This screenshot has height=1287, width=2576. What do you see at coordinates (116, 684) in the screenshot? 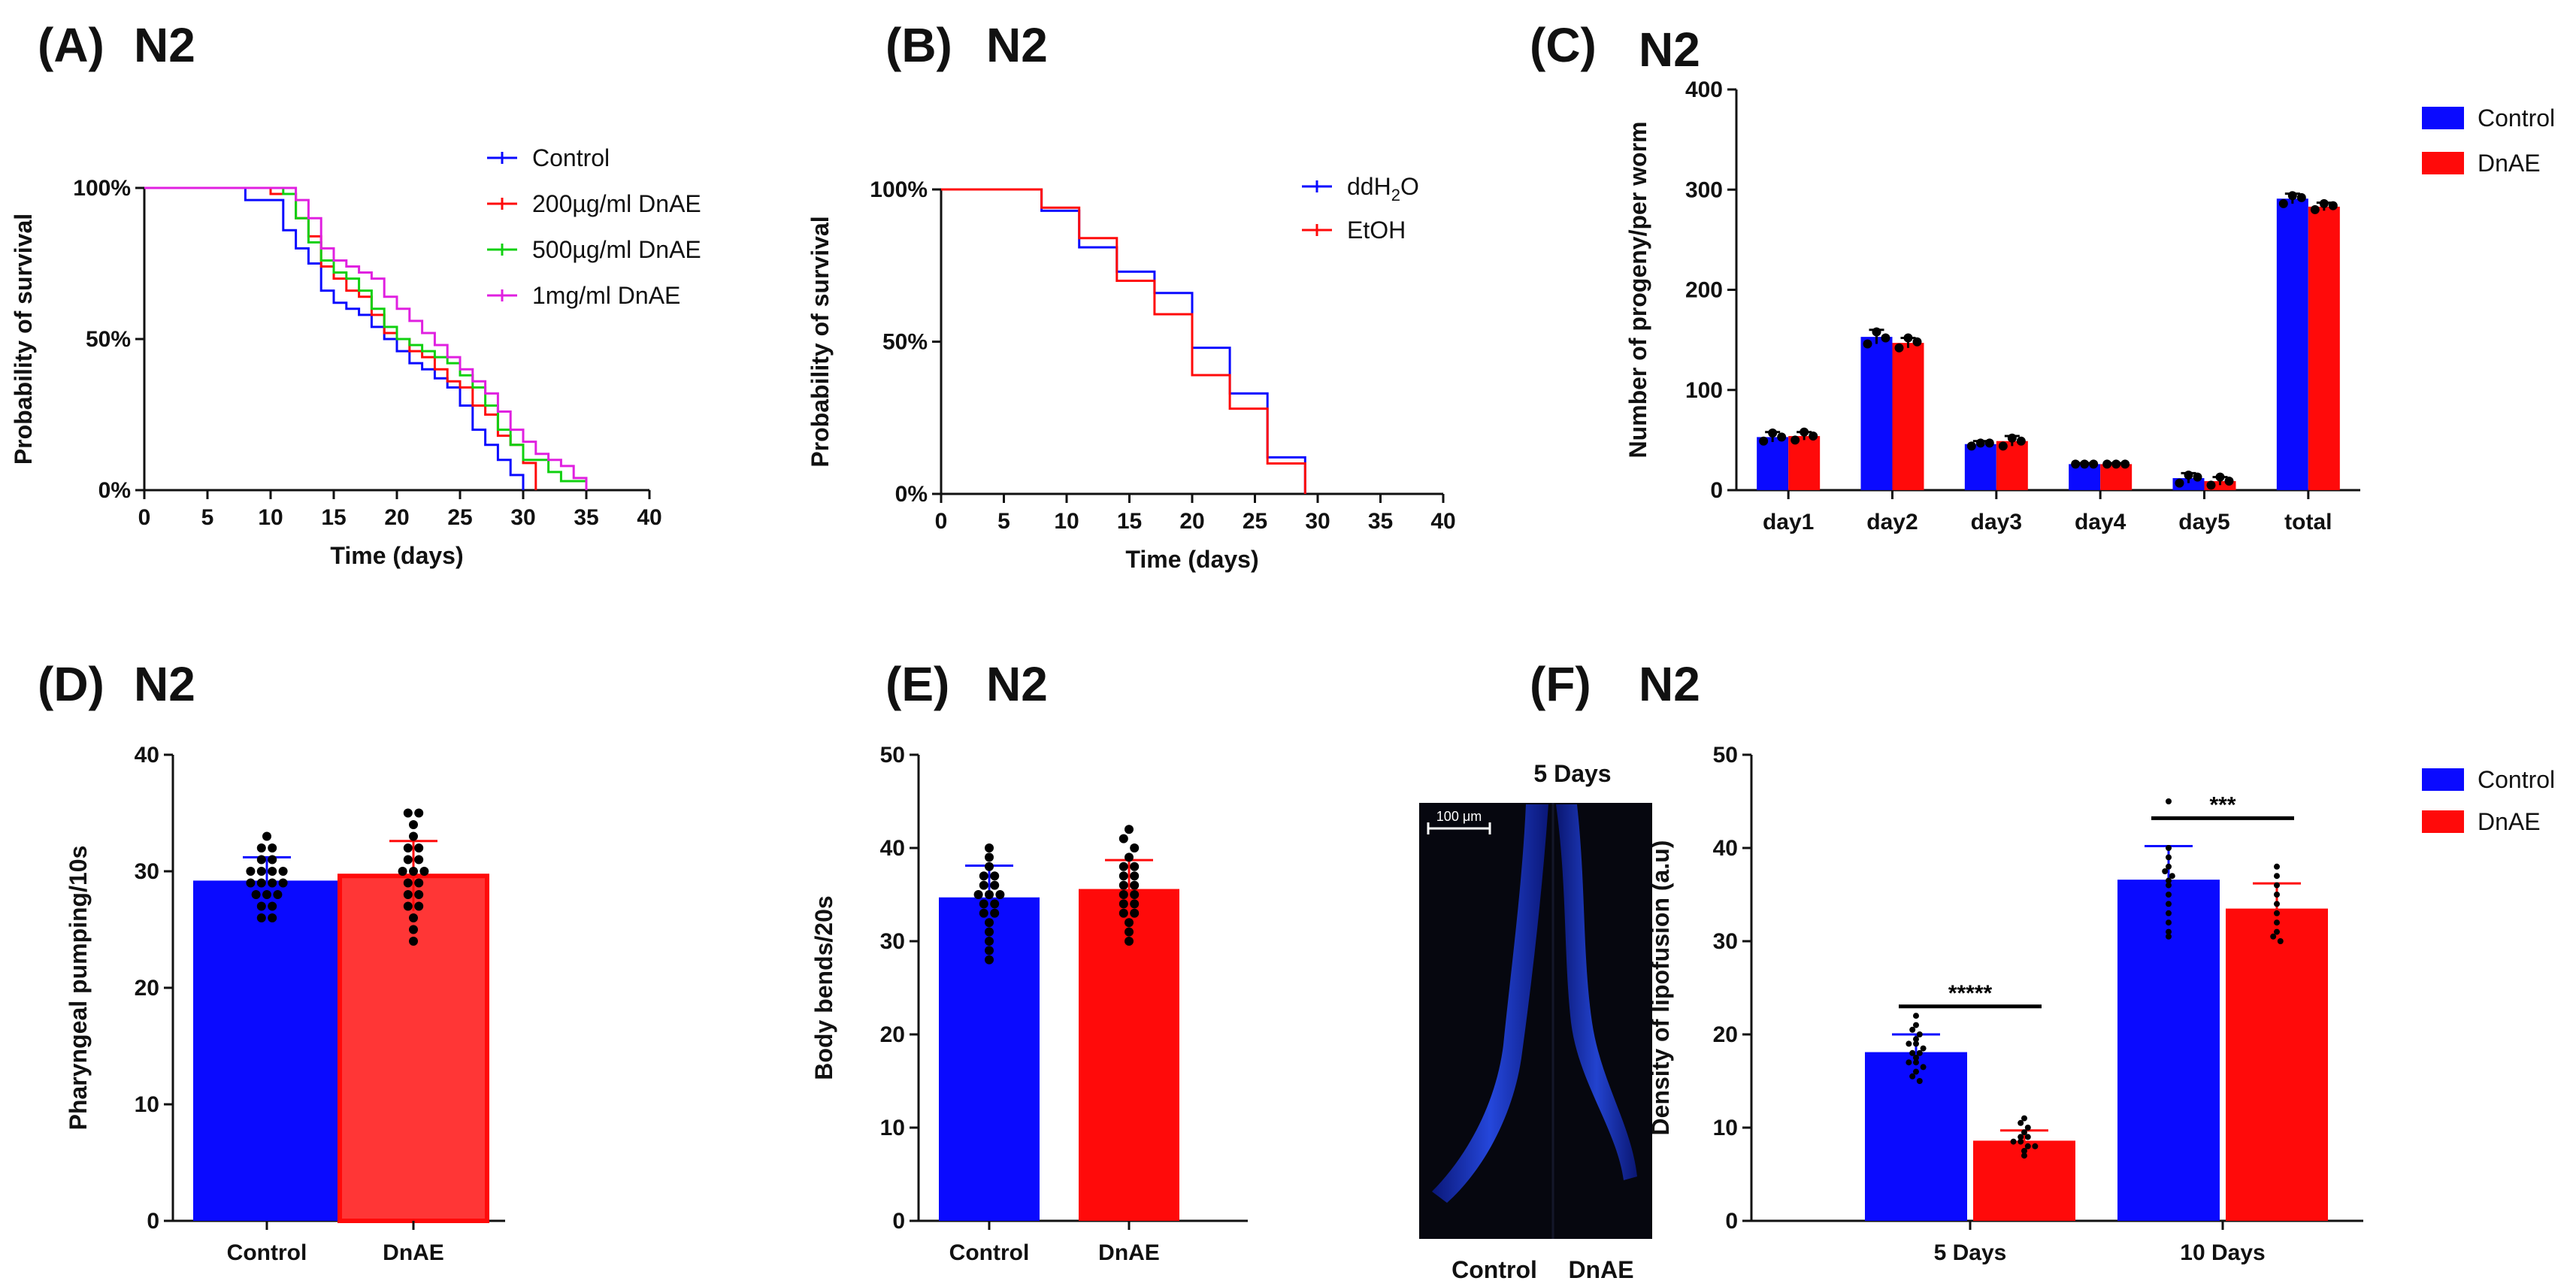
I see `panel-label-d: (D) N2` at bounding box center [116, 684].